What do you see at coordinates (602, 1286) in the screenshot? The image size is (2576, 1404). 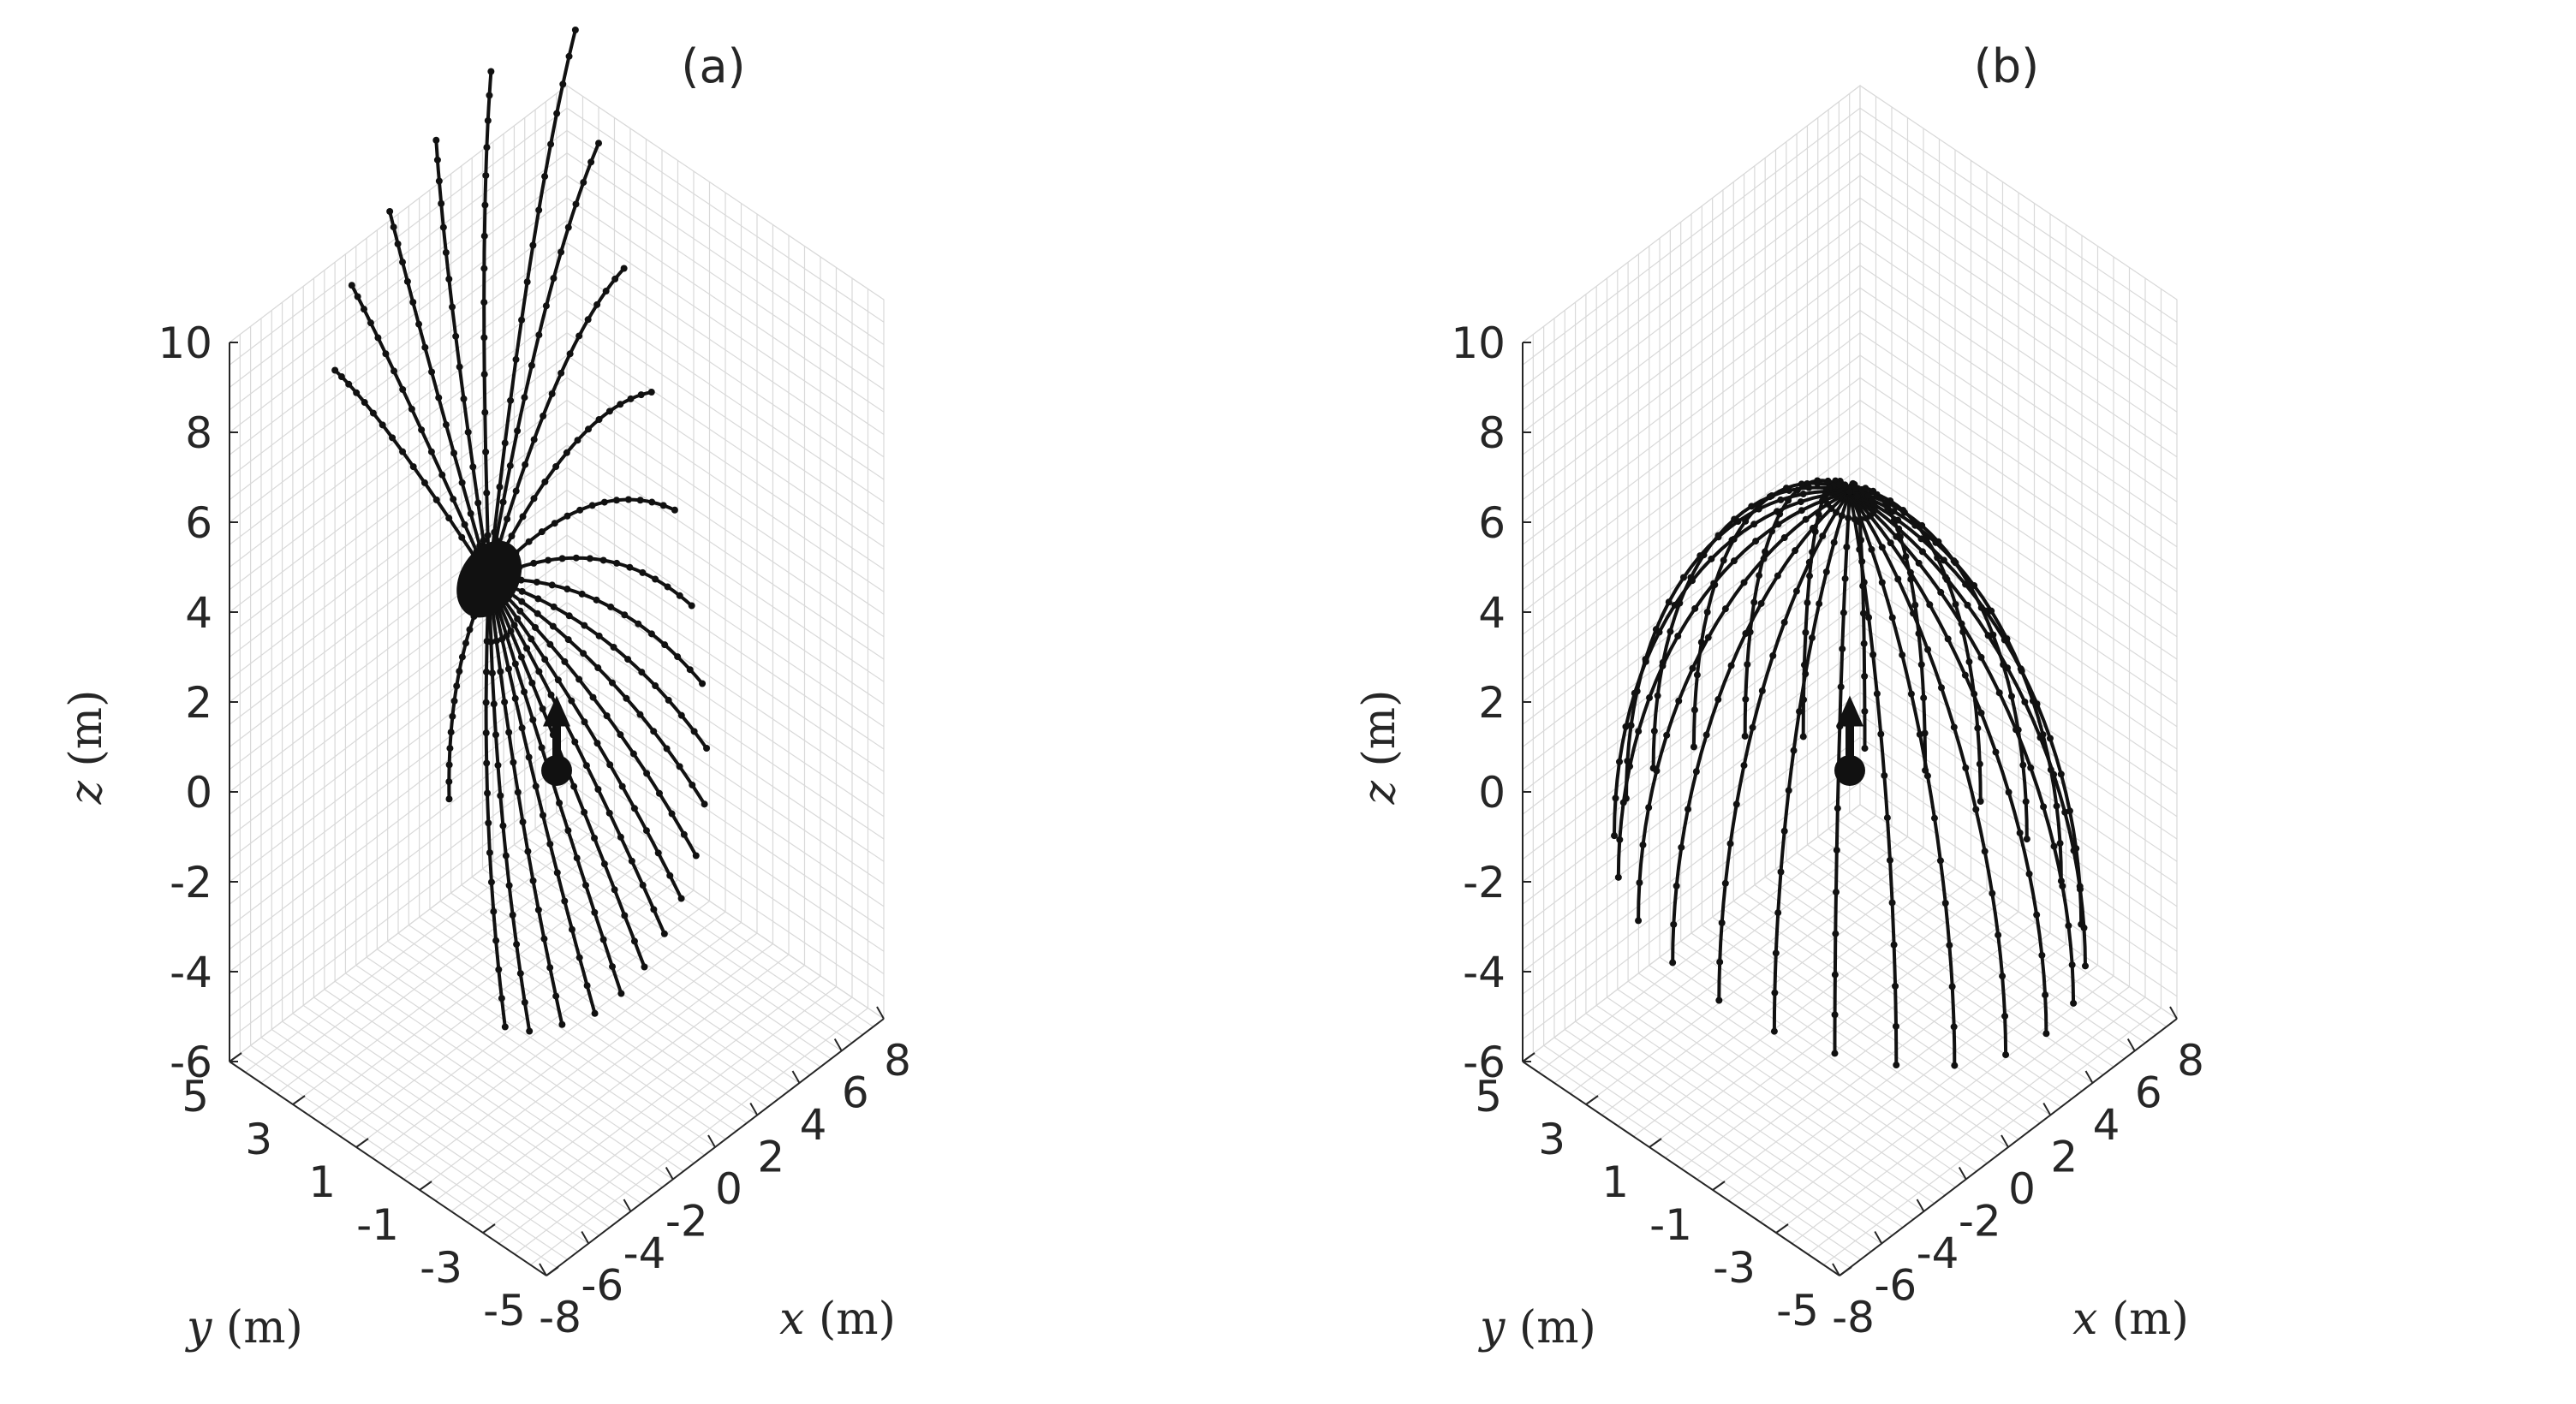 I see `x-tick-label: -6` at bounding box center [602, 1286].